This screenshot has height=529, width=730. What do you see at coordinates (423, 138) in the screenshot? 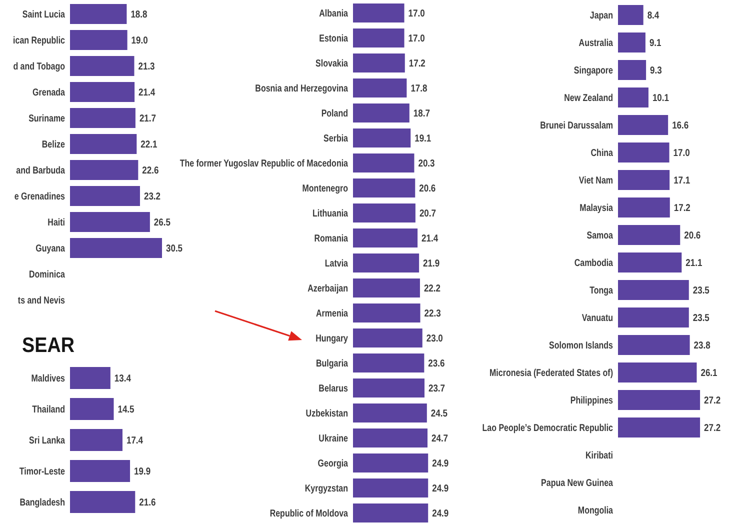
I see `data-label: 19.1` at bounding box center [423, 138].